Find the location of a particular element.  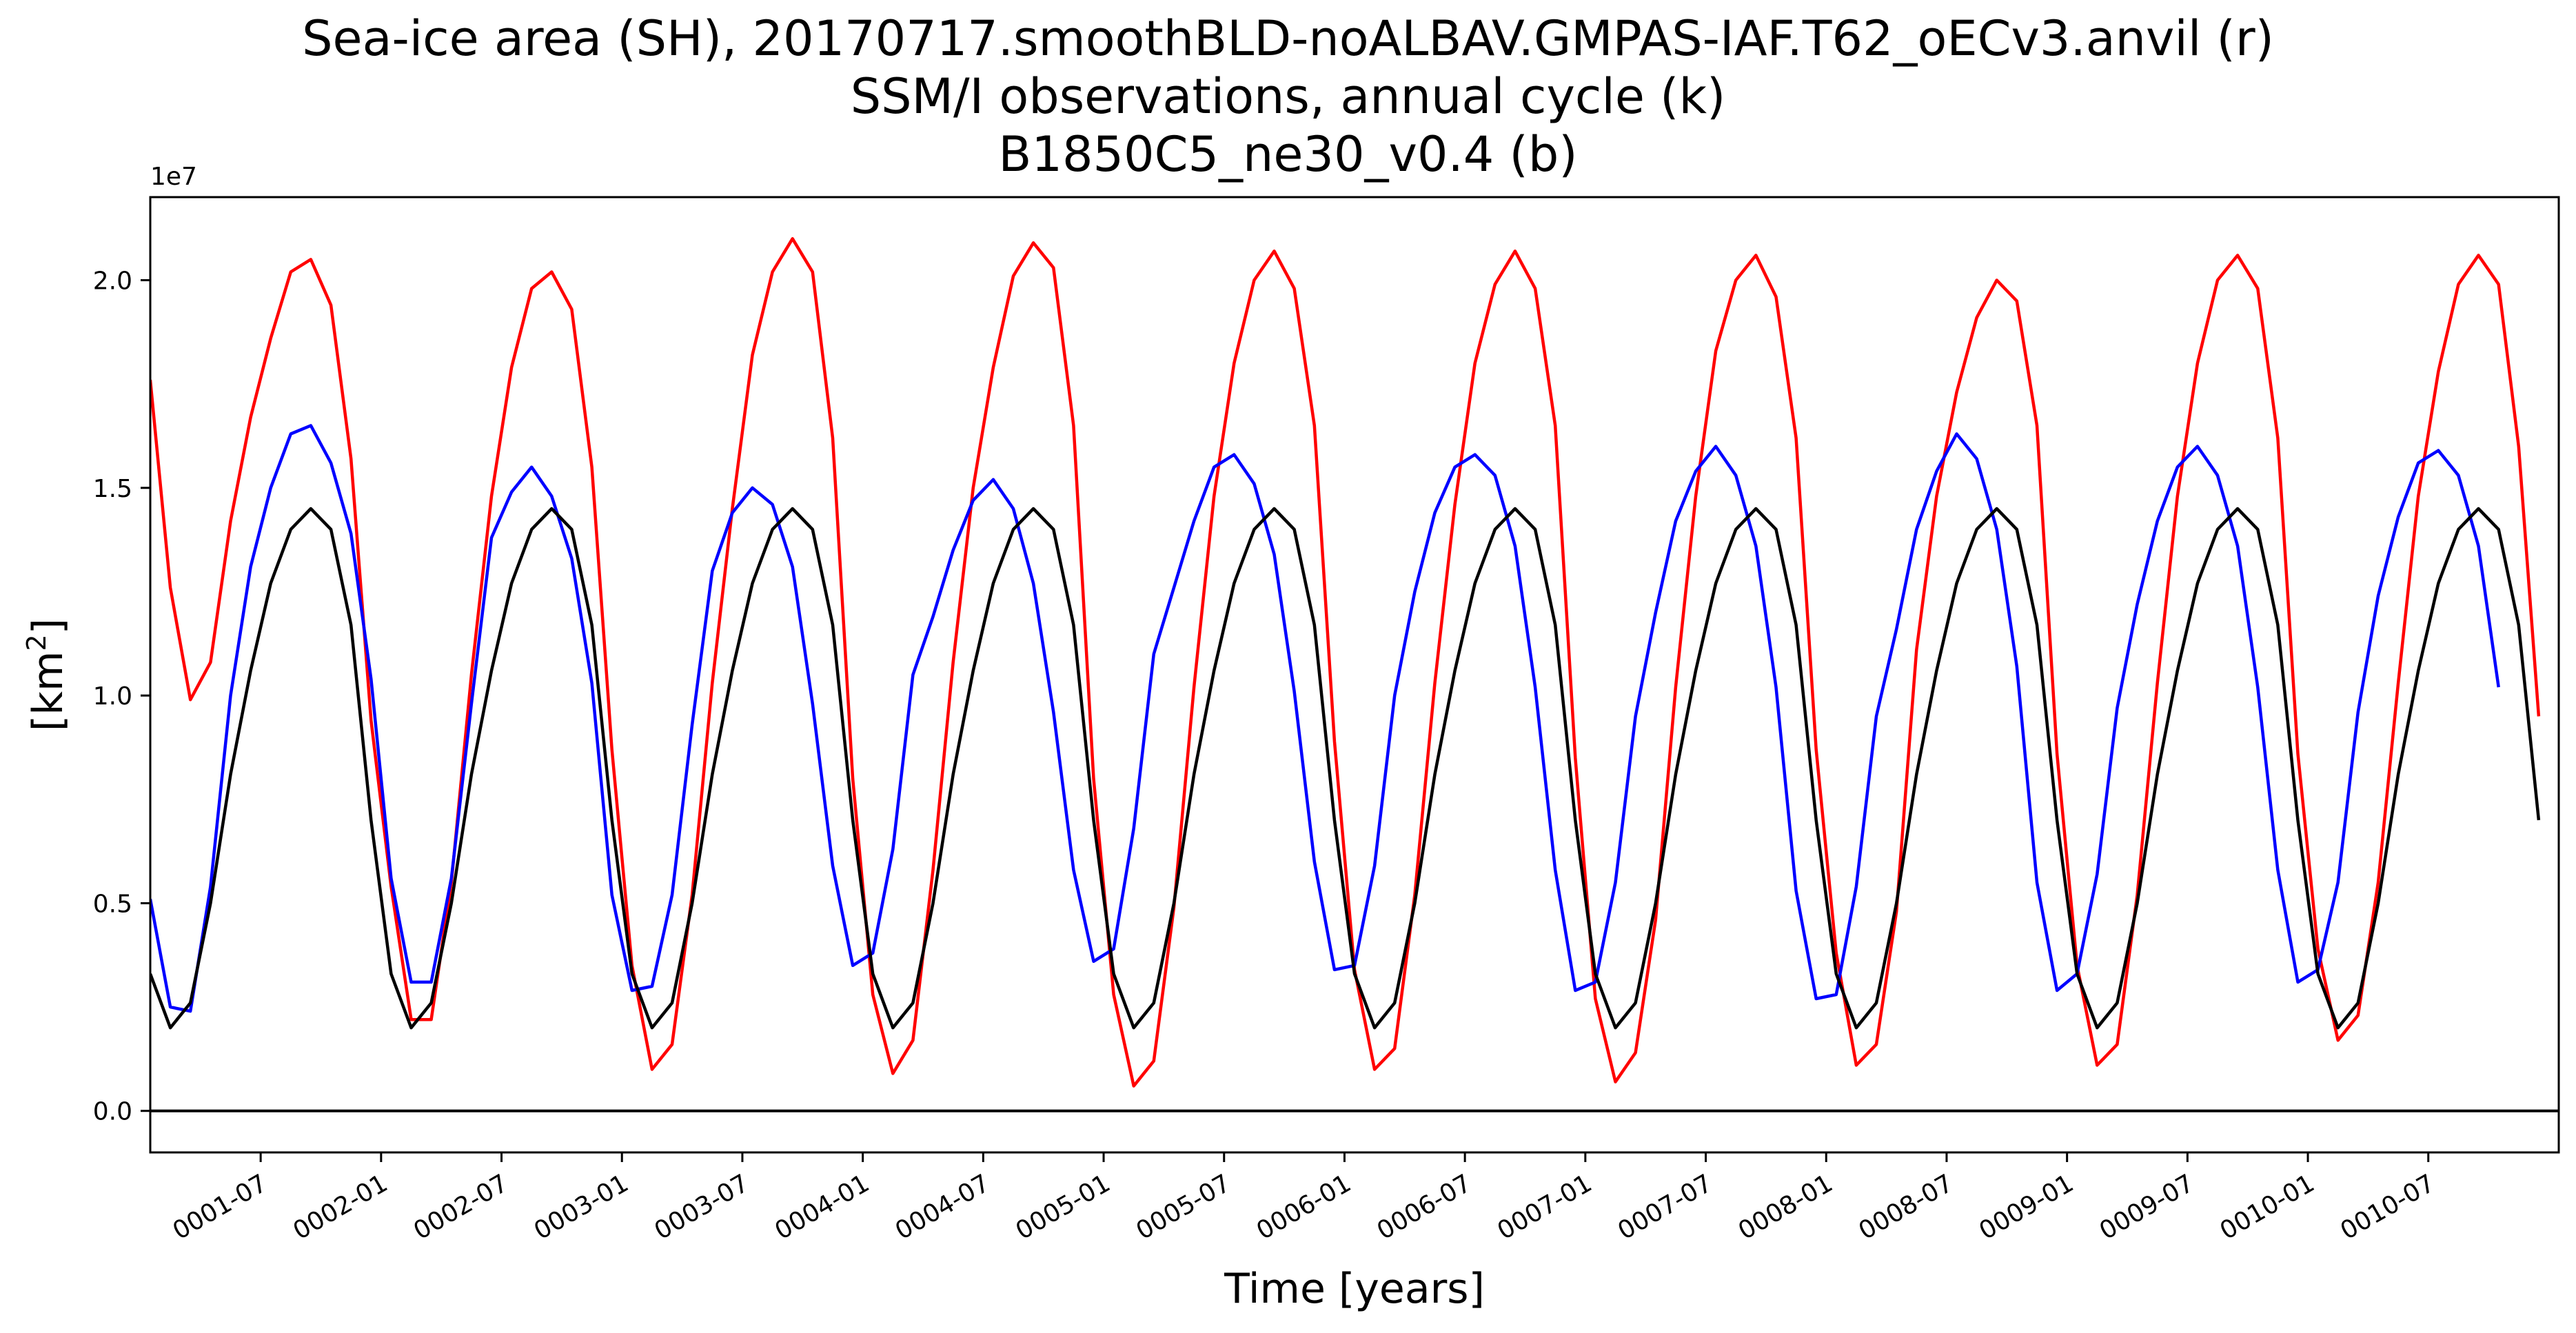

y-axis-ticks: 0.0 0.5 1.0 1.5 2.0 is located at coordinates (121, 696).